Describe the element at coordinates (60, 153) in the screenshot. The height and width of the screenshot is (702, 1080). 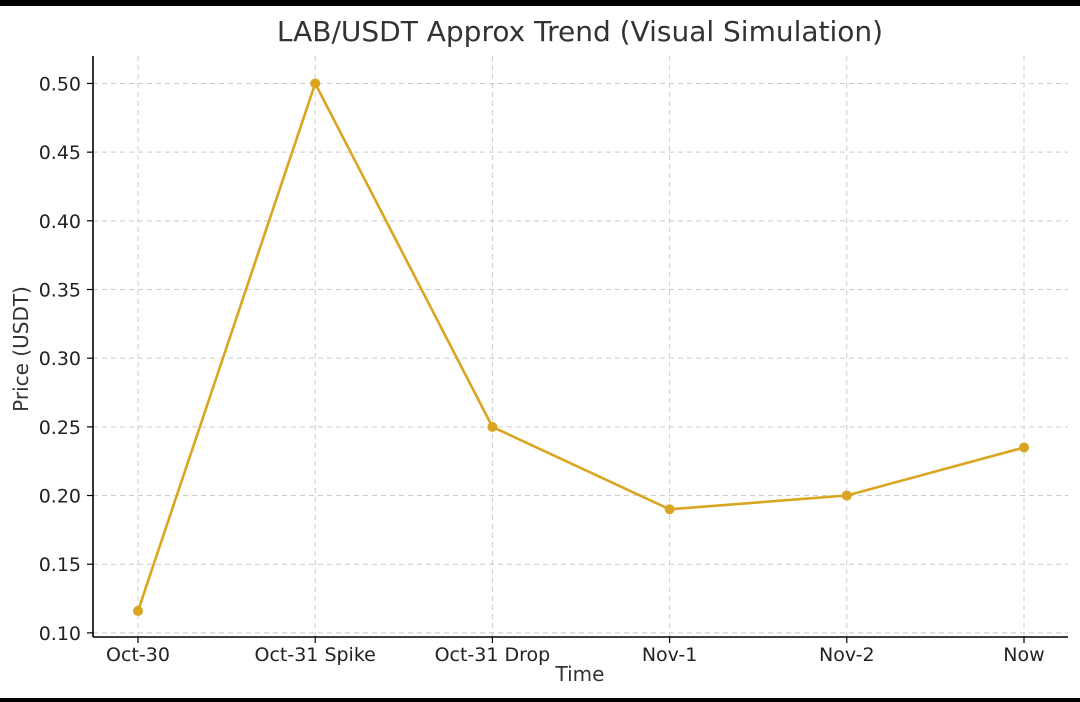
I see `y-tick-label: 0.45` at that location.